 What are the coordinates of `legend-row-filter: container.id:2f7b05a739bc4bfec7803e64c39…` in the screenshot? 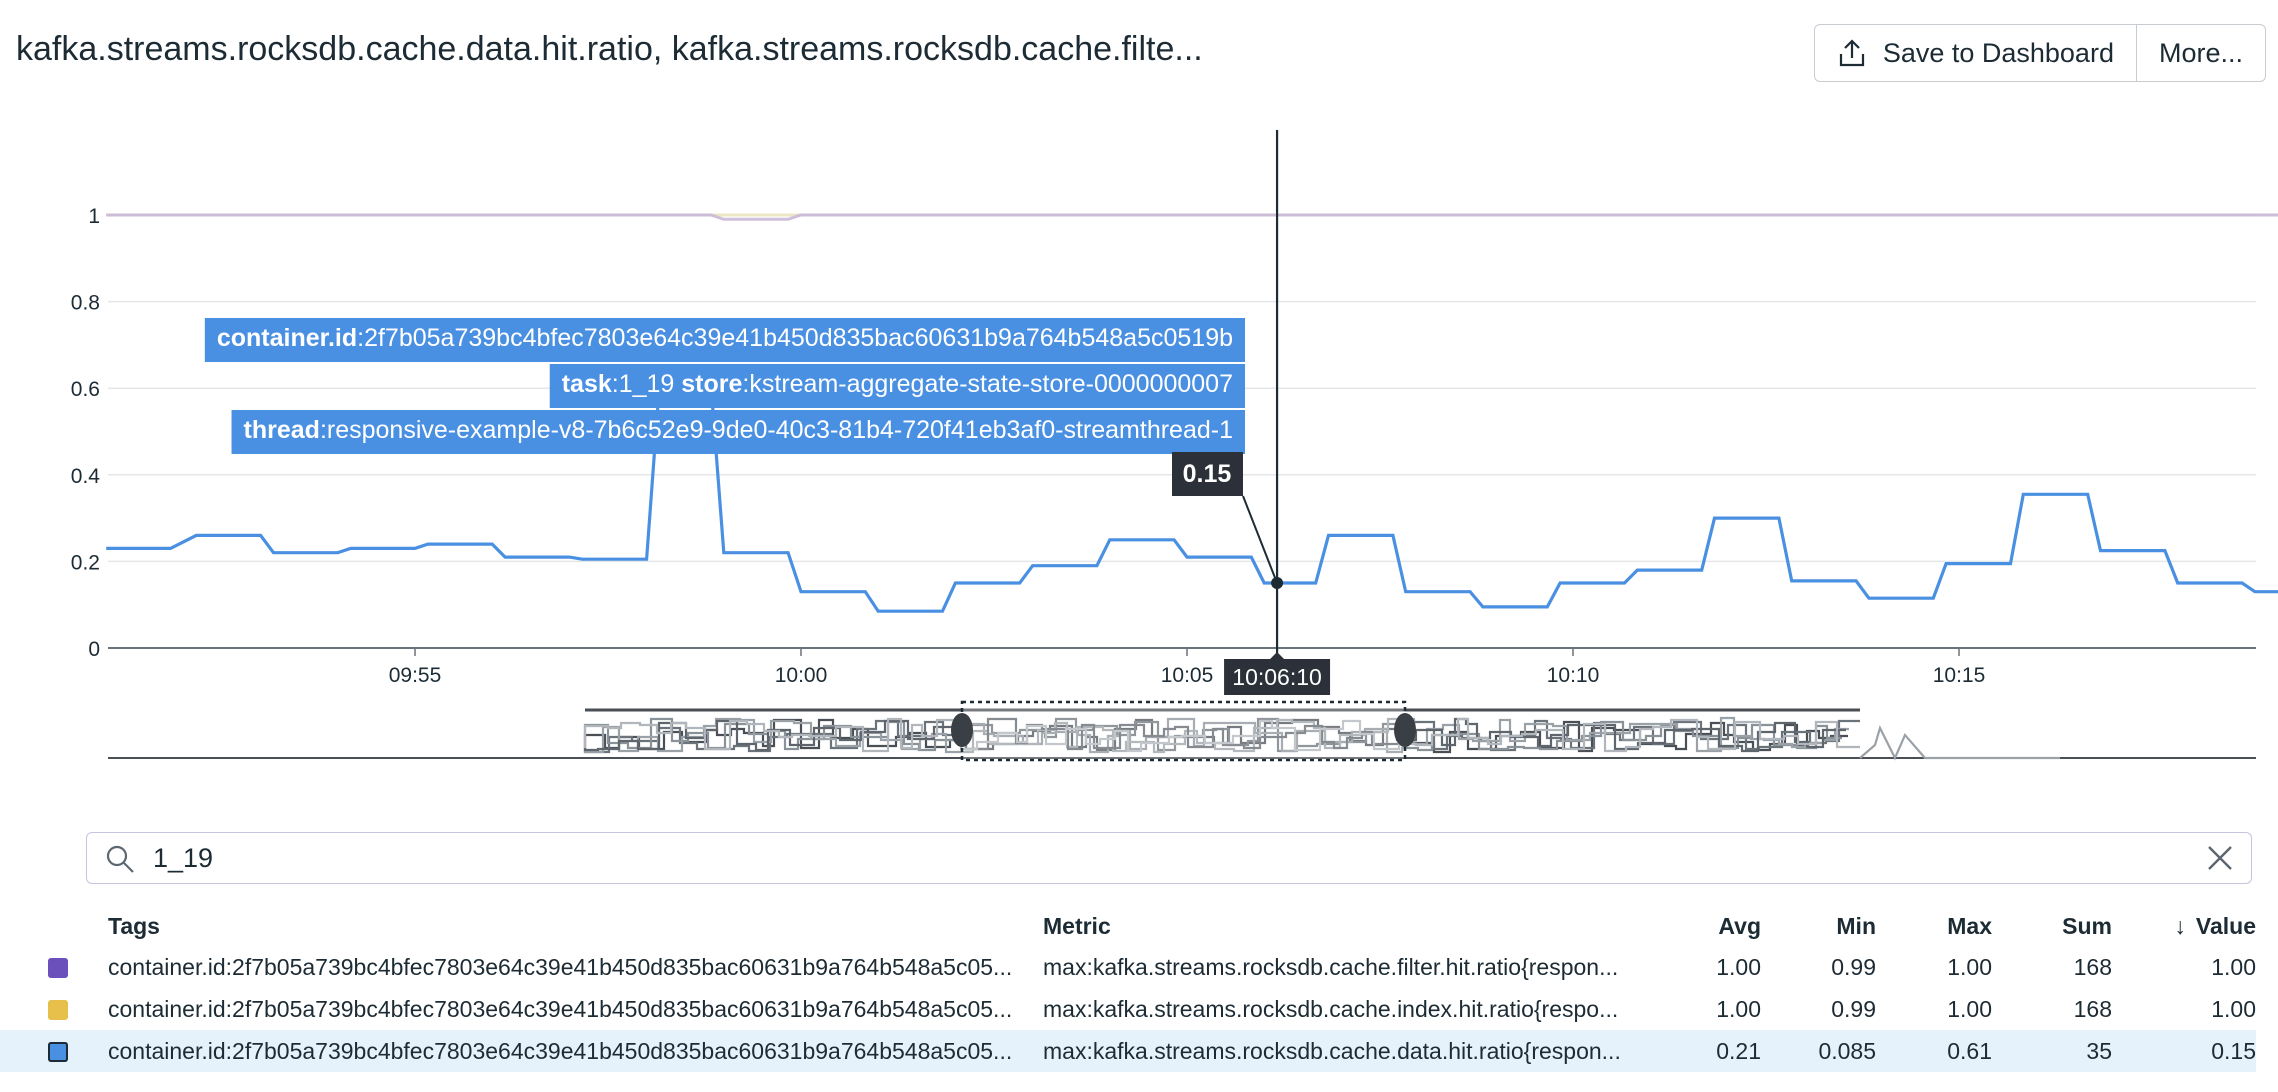 It's located at (1128, 967).